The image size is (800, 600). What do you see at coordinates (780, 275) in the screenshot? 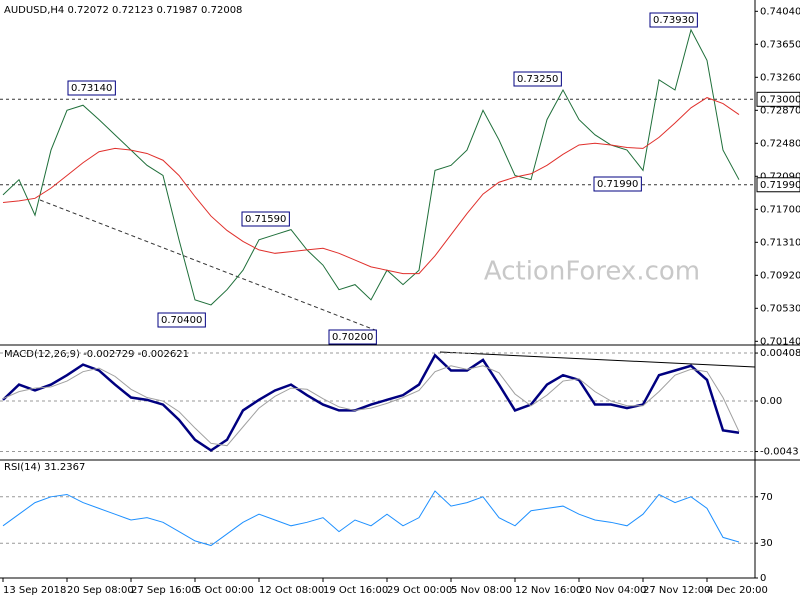
I see `y-tick-label: 0.70920` at bounding box center [780, 275].